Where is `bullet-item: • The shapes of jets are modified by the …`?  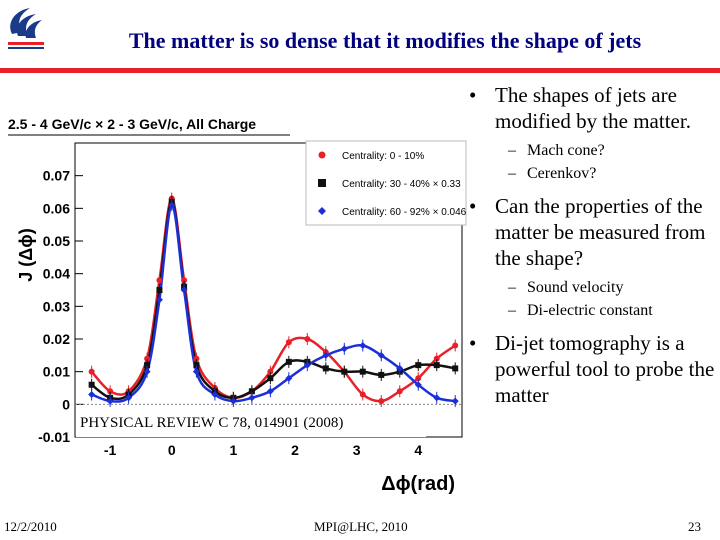 bullet-item: • The shapes of jets are modified by the … is located at coordinates (590, 133).